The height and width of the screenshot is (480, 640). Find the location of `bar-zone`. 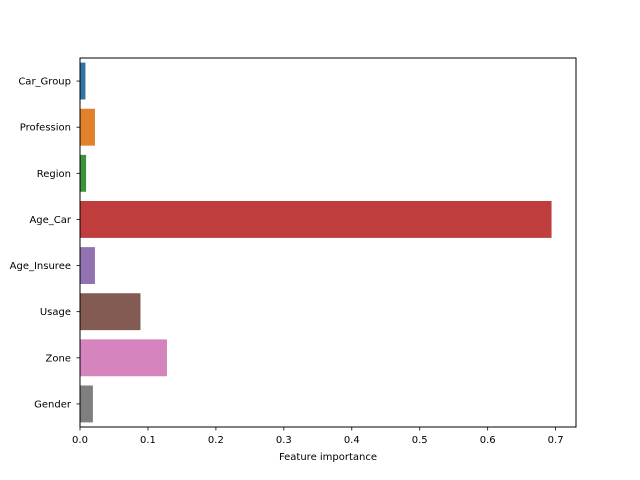

bar-zone is located at coordinates (123, 358).